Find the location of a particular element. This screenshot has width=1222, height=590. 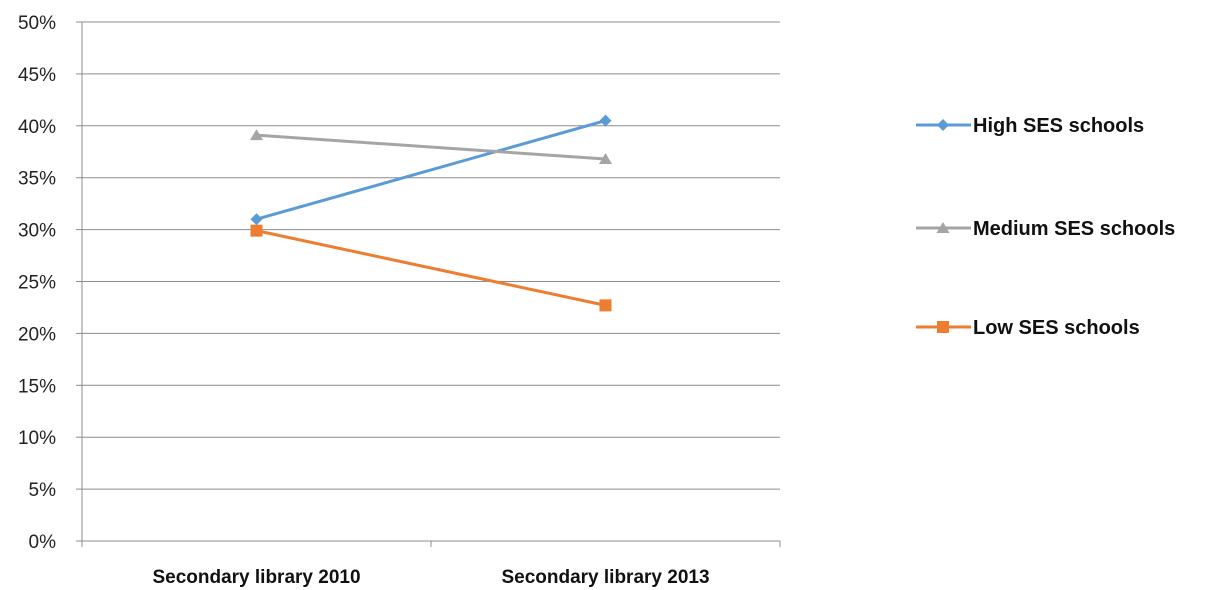

x-category-label: Secondary library 2010 is located at coordinates (256, 577).